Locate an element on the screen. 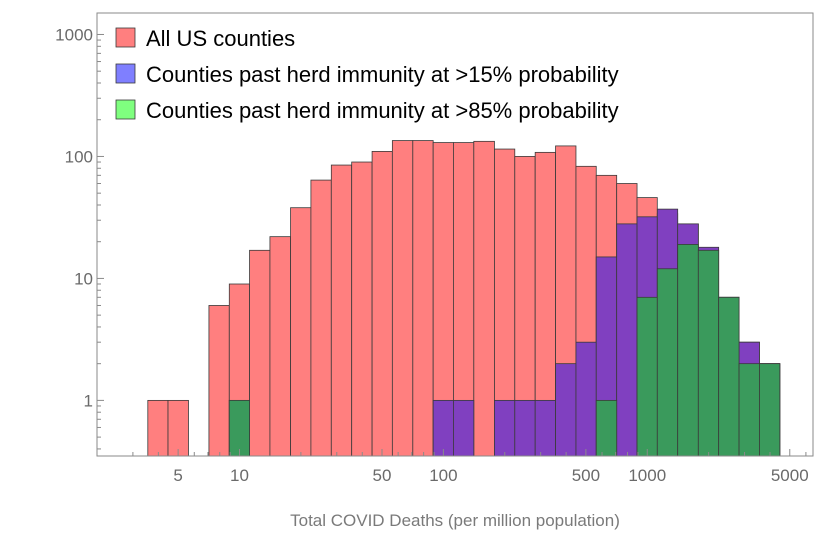 Image resolution: width=830 pixels, height=534 pixels. legend-label-all: All US counties is located at coordinates (220, 38).